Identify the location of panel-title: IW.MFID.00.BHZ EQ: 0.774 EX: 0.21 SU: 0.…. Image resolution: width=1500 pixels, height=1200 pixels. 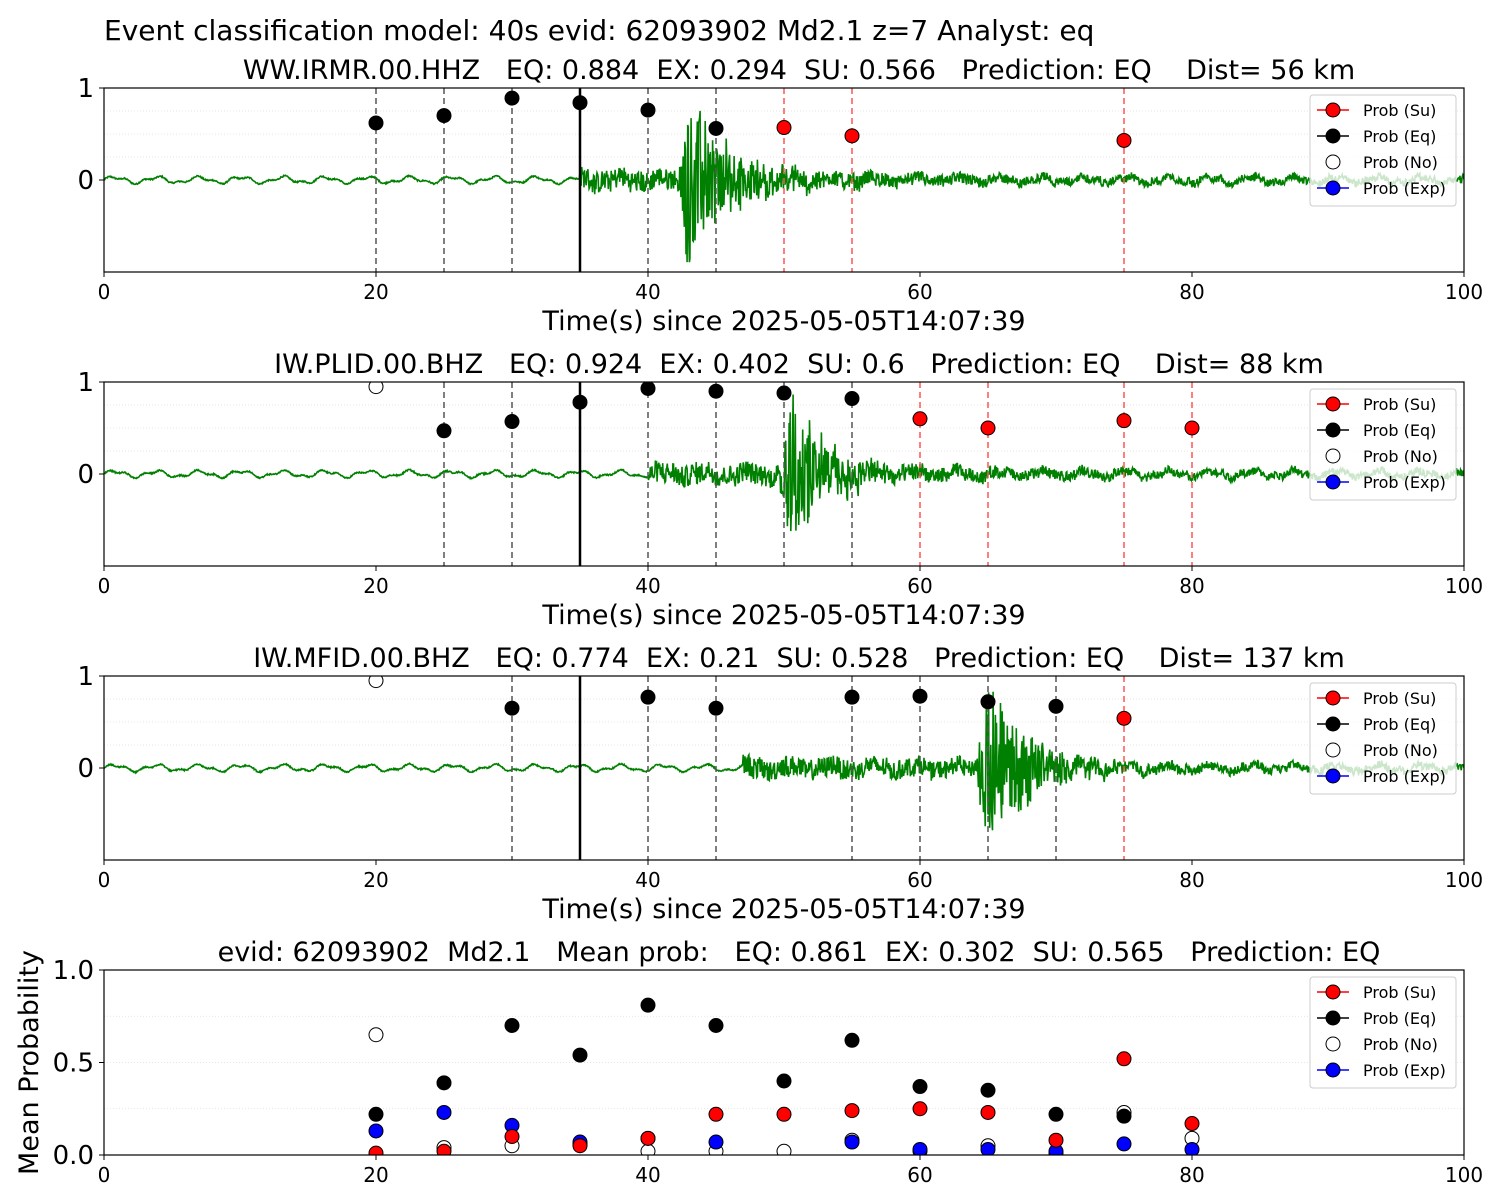
(799, 658).